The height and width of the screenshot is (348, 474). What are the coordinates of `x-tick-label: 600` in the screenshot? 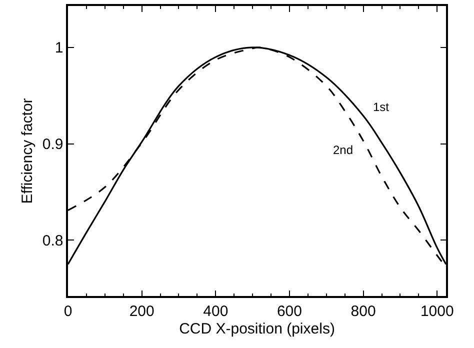 It's located at (289, 311).